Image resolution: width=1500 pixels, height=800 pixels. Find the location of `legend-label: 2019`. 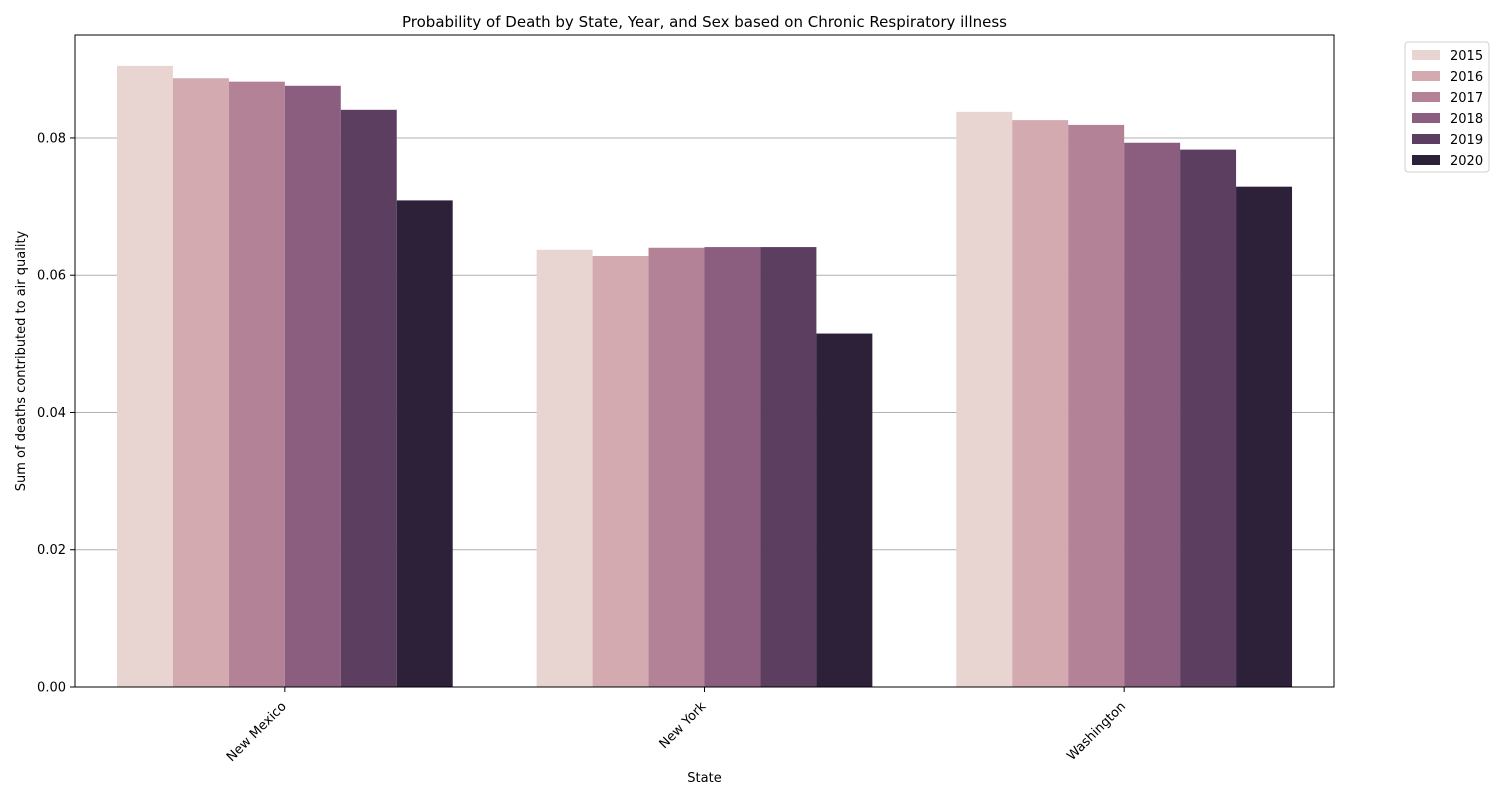

legend-label: 2019 is located at coordinates (1466, 140).